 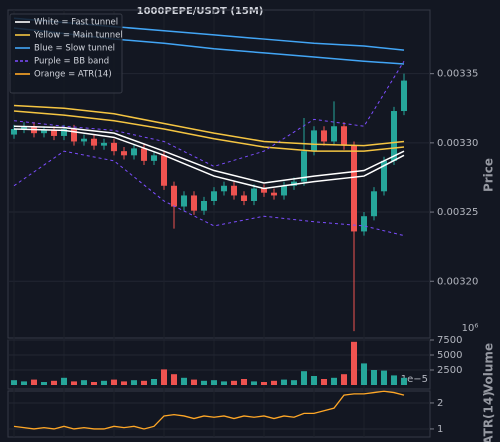 What do you see at coordinates (209, 410) in the screenshot?
I see `atr-line` at bounding box center [209, 410].